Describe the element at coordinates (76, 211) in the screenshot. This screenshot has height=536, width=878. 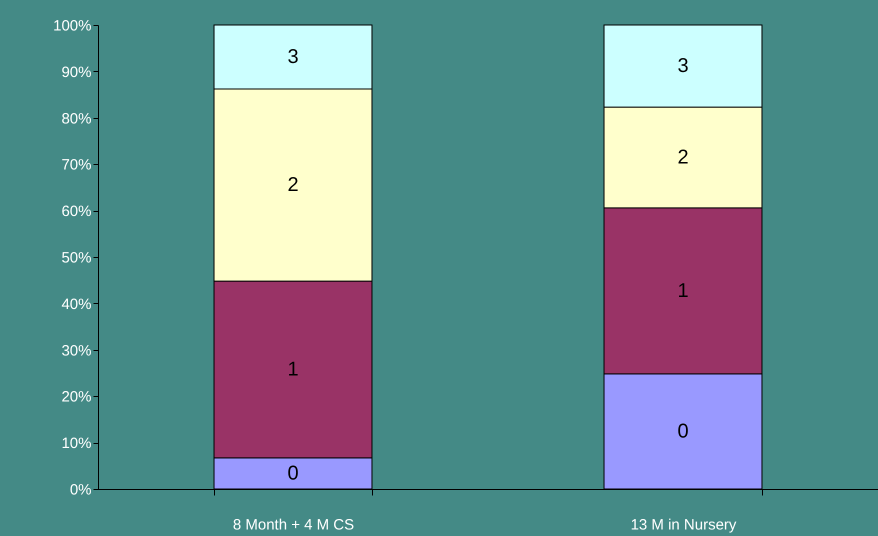
I see `y-tick-label: 60%` at that location.